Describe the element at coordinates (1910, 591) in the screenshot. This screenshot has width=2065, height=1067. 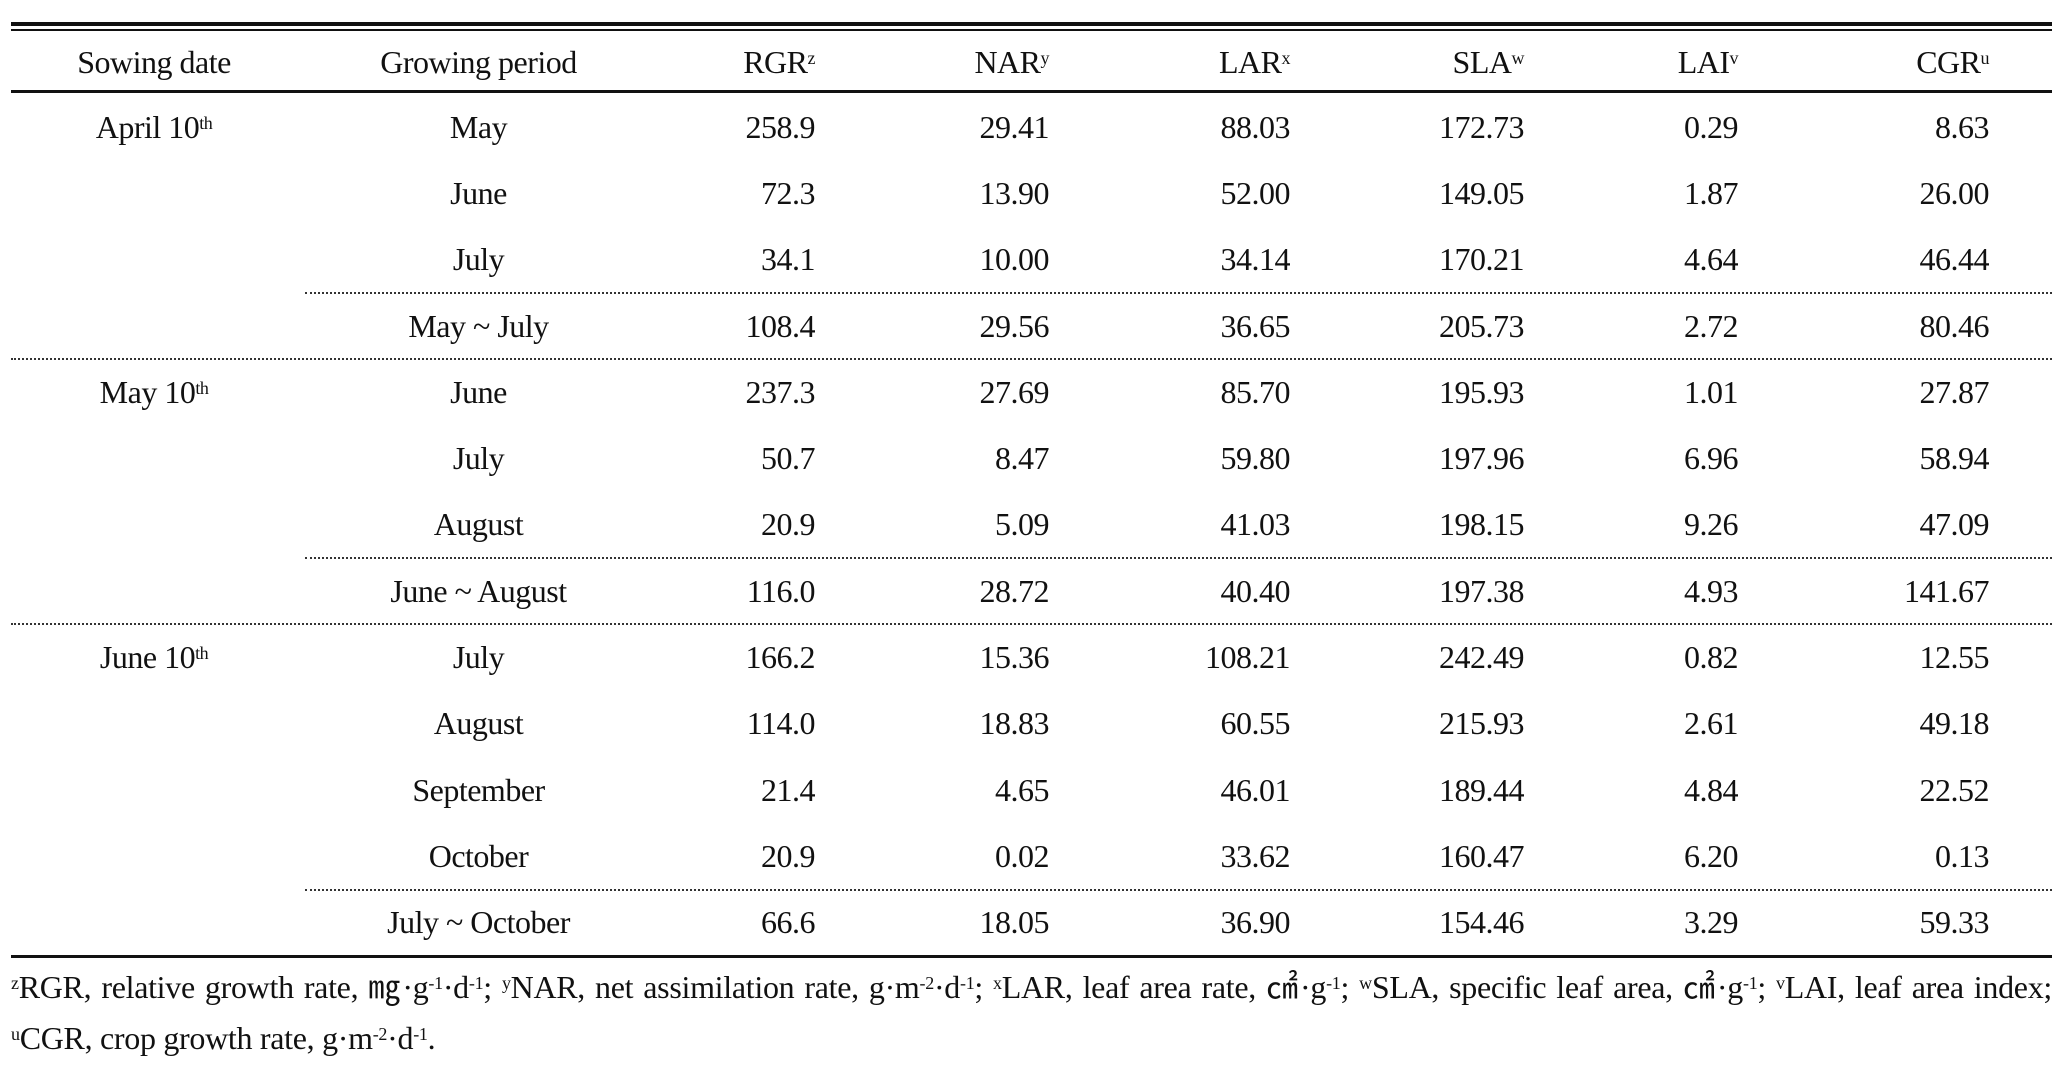
I see `value-cell: 141.67` at that location.